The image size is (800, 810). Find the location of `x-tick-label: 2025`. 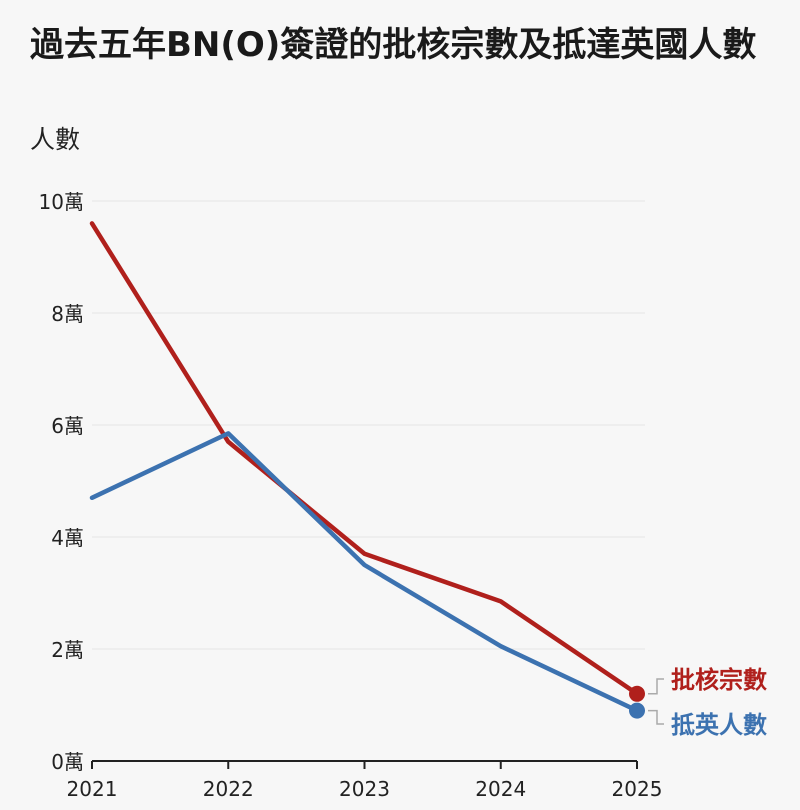

x-tick-label: 2025 is located at coordinates (637, 789).